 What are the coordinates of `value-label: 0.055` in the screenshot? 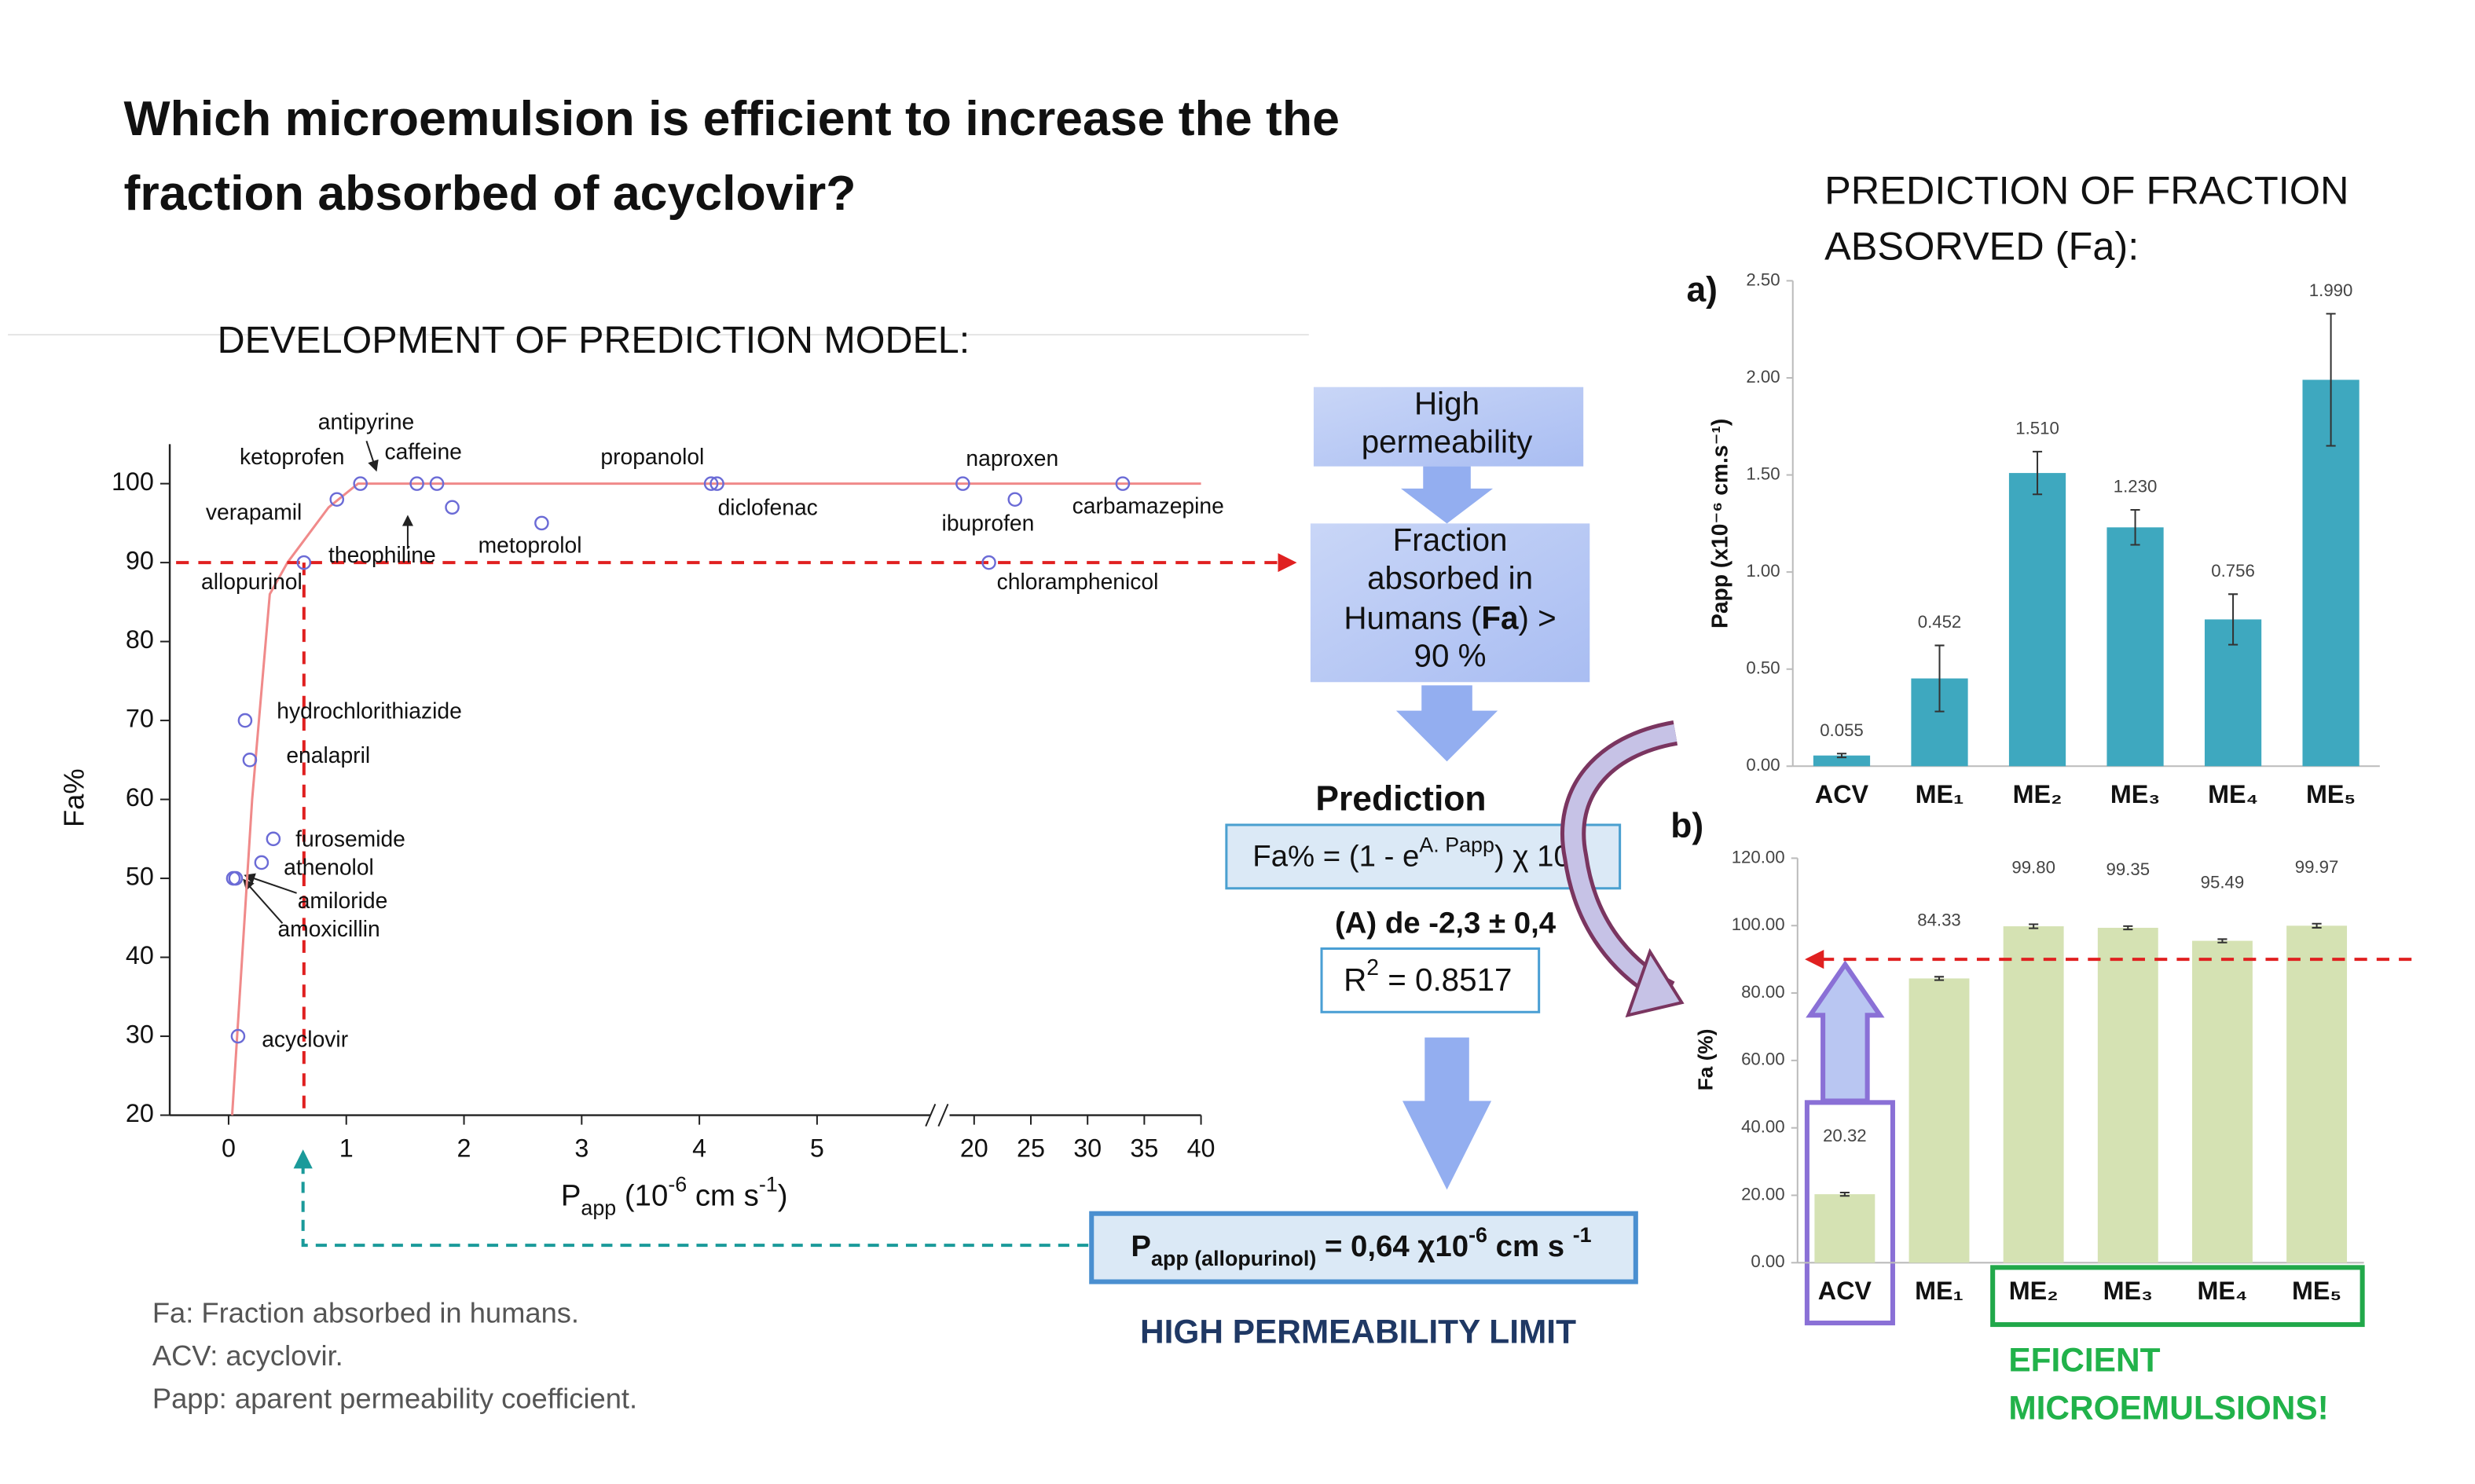 It's located at (1842, 730).